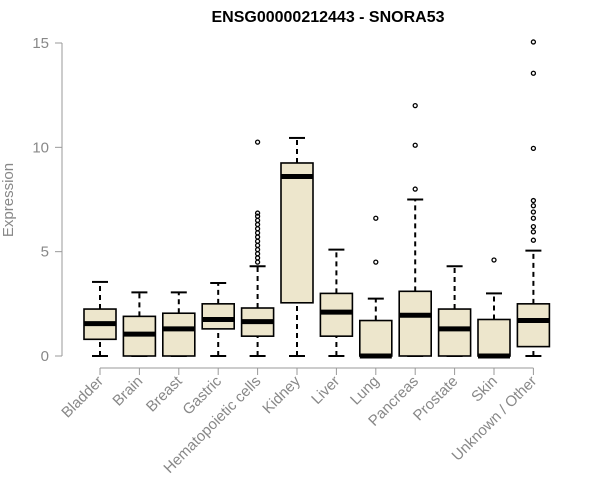  What do you see at coordinates (139, 324) in the screenshot?
I see `box-brain` at bounding box center [139, 324].